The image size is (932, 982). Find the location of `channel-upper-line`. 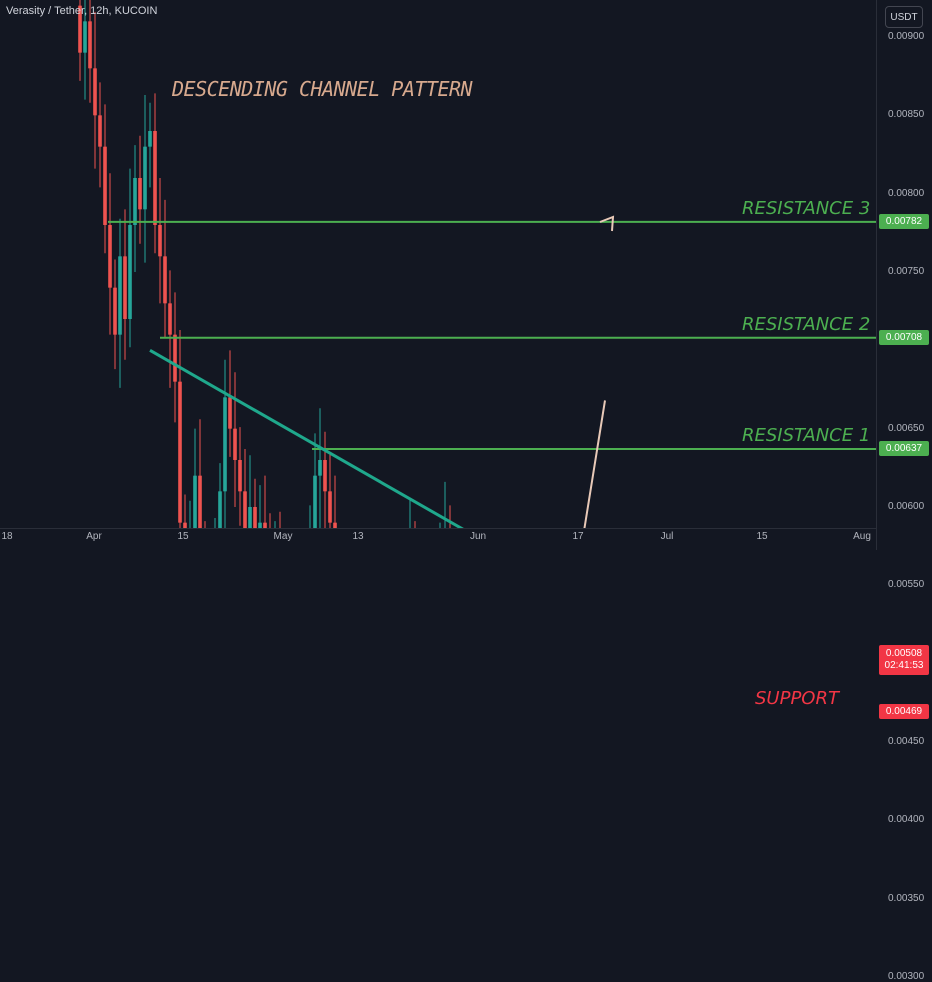

channel-upper-line is located at coordinates (351, 465).